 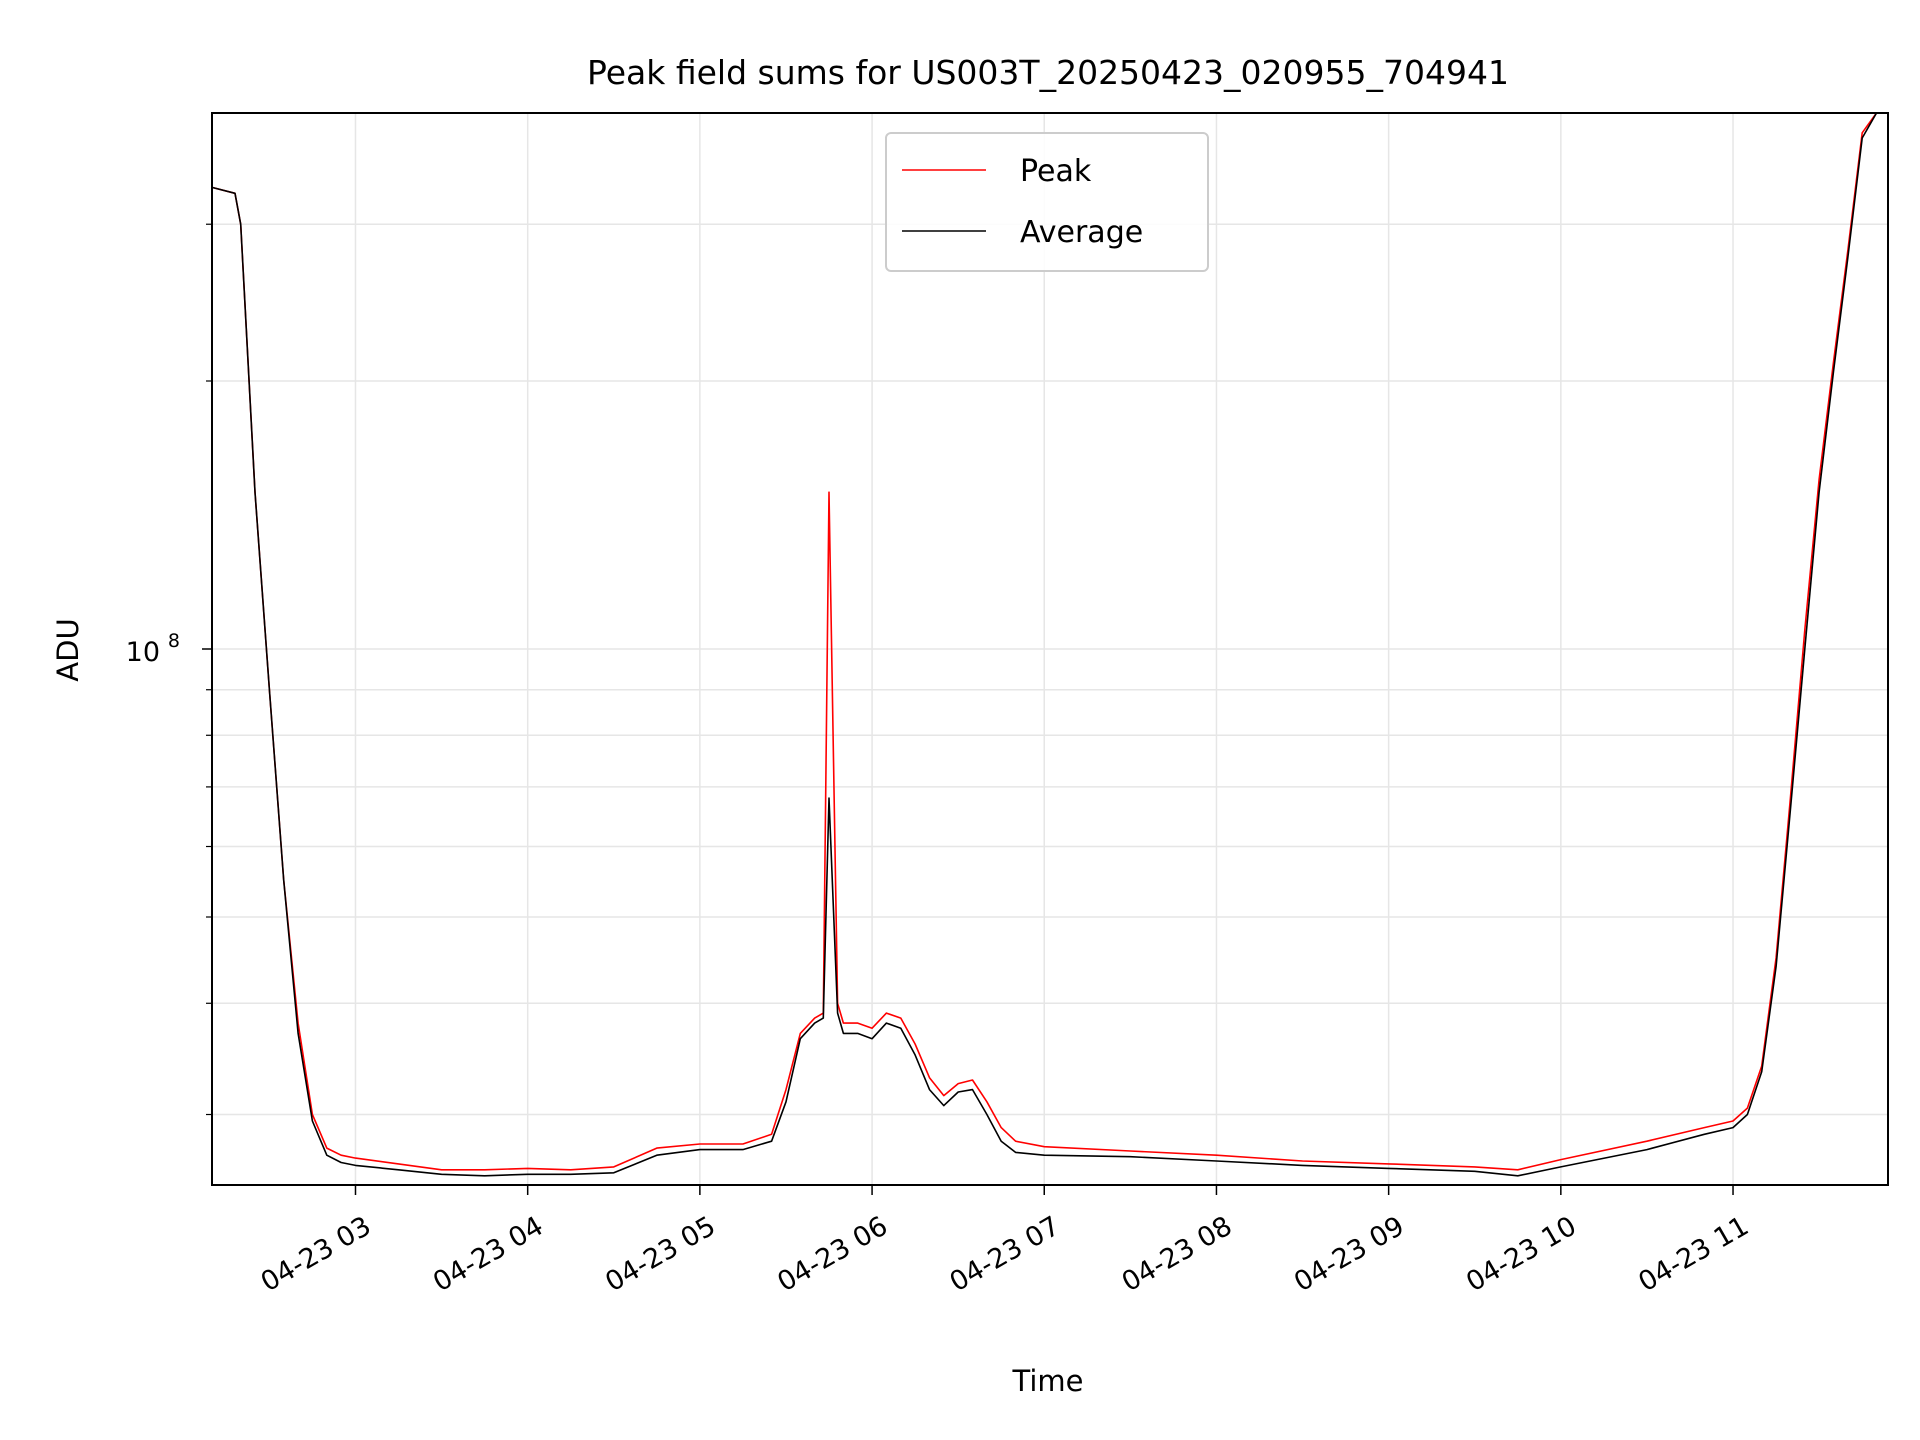 I want to click on x-axis-label: Time, so click(x=1048, y=1381).